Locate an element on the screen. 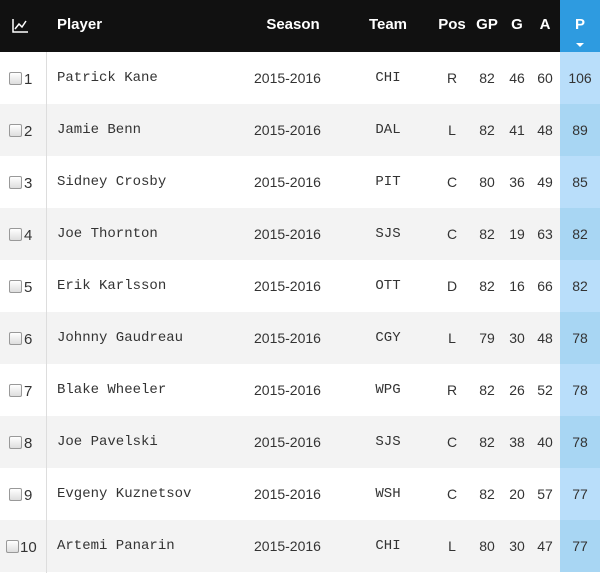 This screenshot has width=600, height=573. table-row: 1 Patrick Kane 2015-2016 CHI R 82 46 60 106 is located at coordinates (300, 78).